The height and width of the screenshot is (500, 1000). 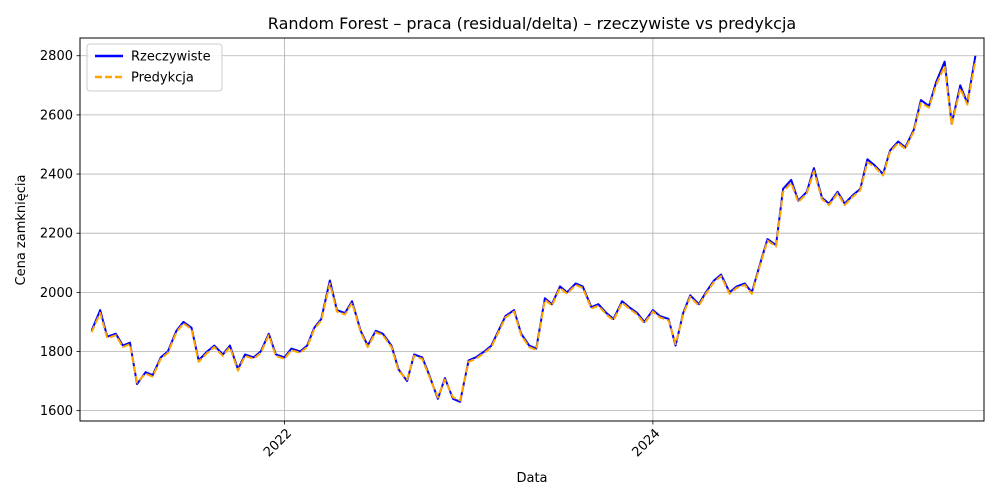 I want to click on y-tick-label: 1600, so click(x=56, y=411).